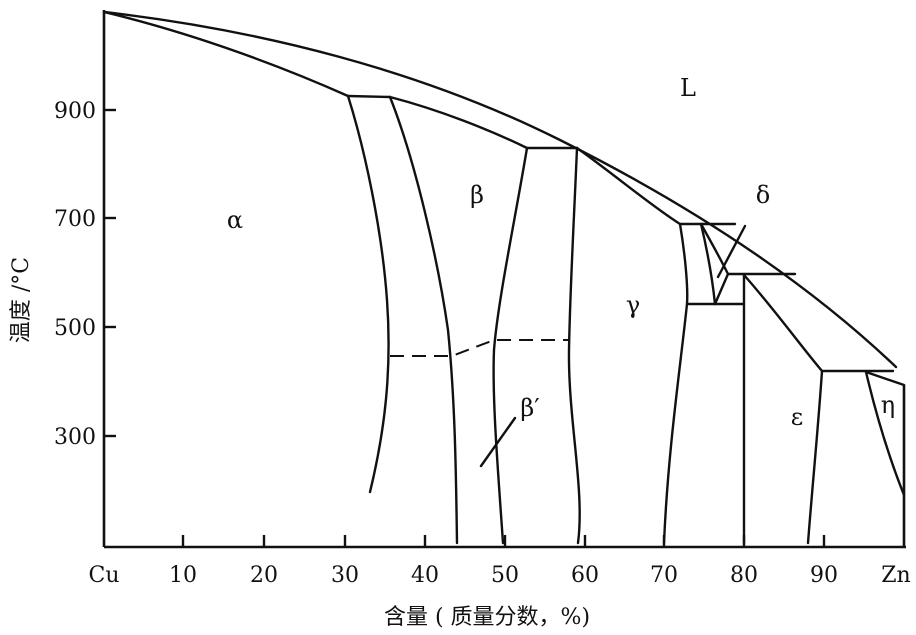 Image resolution: width=916 pixels, height=635 pixels. I want to click on x-tick-label-10: 10, so click(183, 575).